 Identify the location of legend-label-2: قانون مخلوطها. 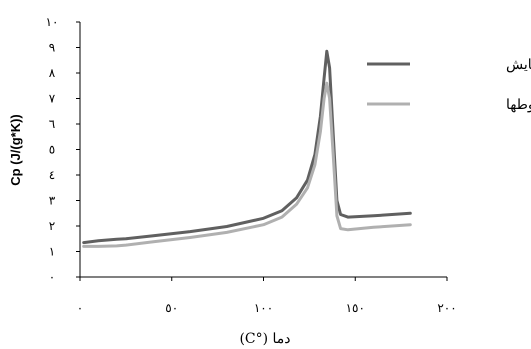
(518, 105).